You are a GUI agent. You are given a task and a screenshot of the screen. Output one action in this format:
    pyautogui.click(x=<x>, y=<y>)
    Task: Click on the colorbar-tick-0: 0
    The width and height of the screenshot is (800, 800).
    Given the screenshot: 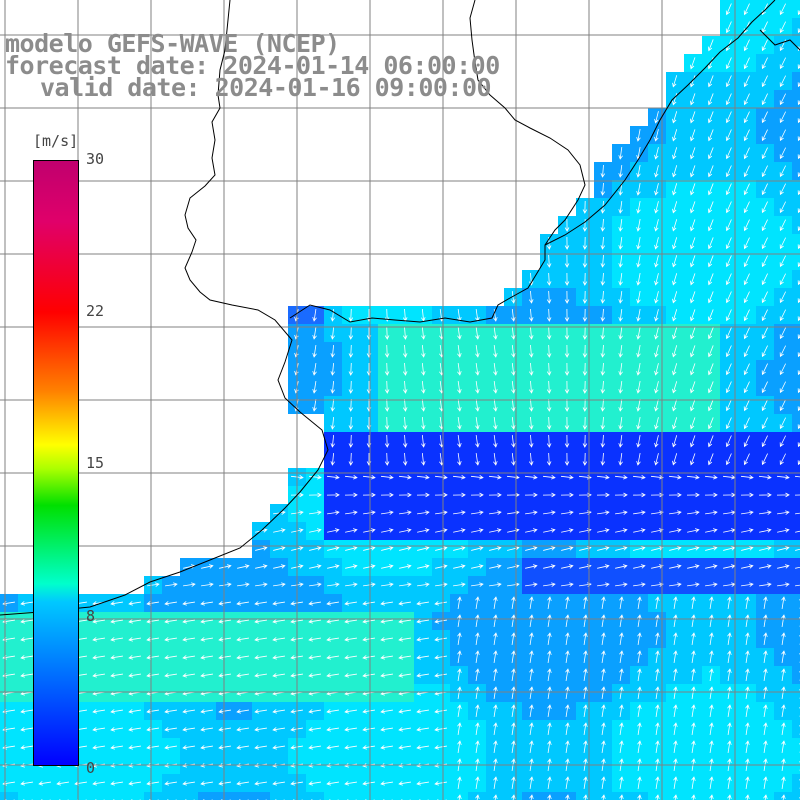 What is the action you would take?
    pyautogui.click(x=91, y=768)
    